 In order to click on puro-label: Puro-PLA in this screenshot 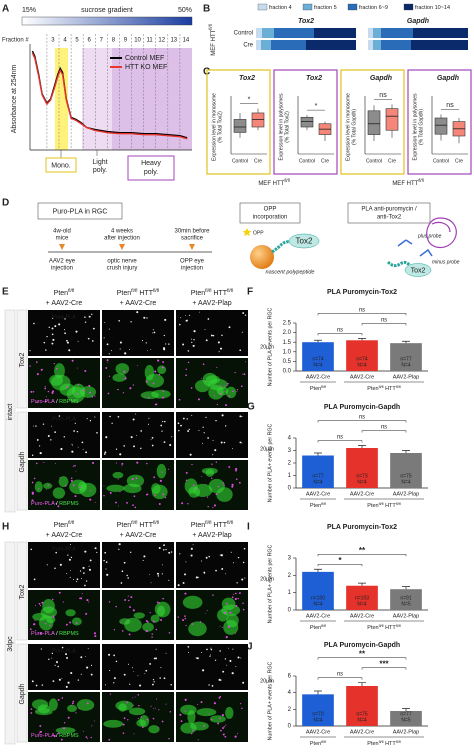, I will do `click(64, 317)`.